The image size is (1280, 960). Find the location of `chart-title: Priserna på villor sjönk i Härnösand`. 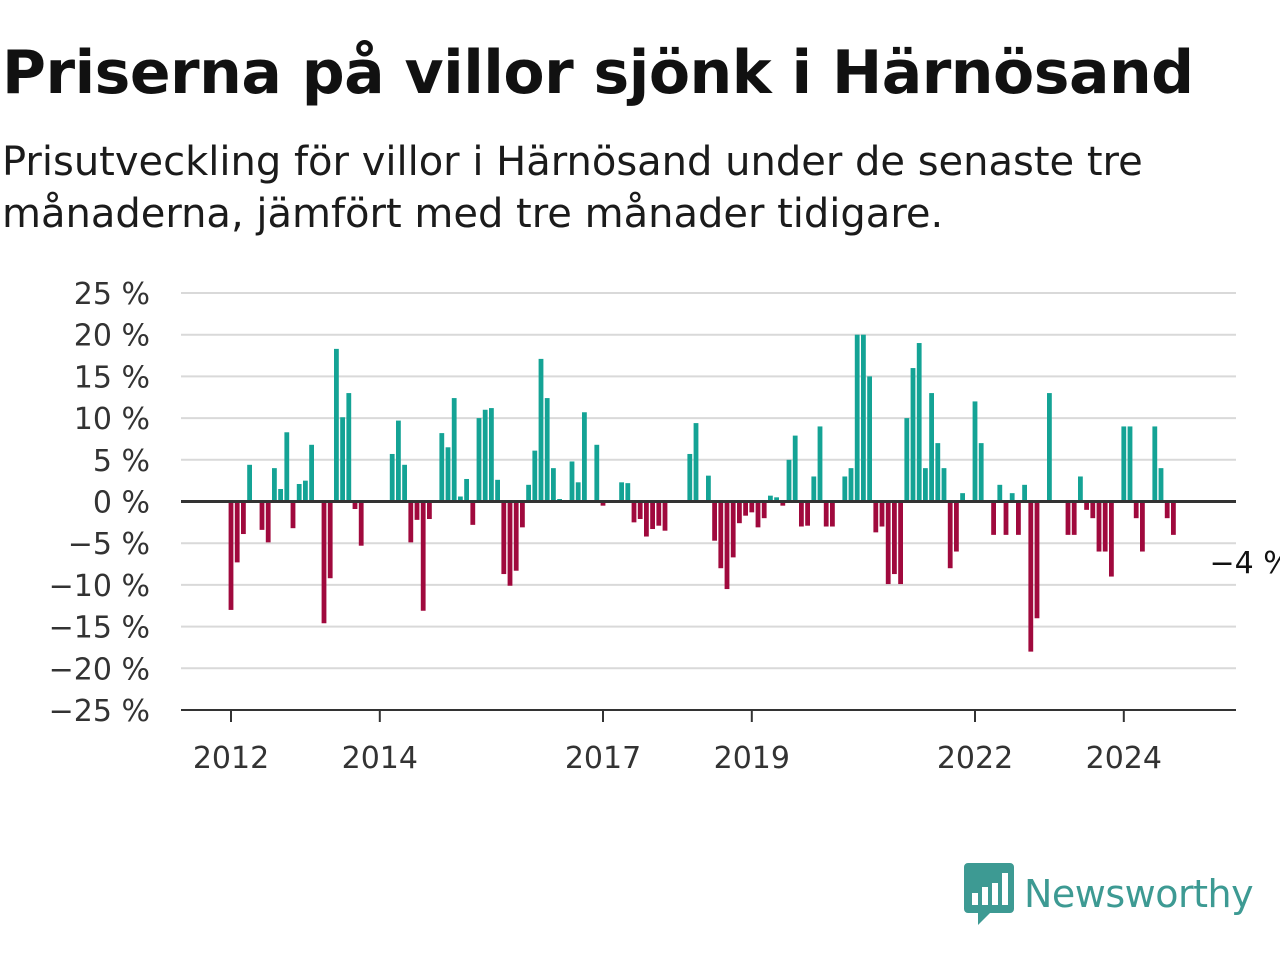

chart-title: Priserna på villor sjönk i Härnösand is located at coordinates (598, 73).